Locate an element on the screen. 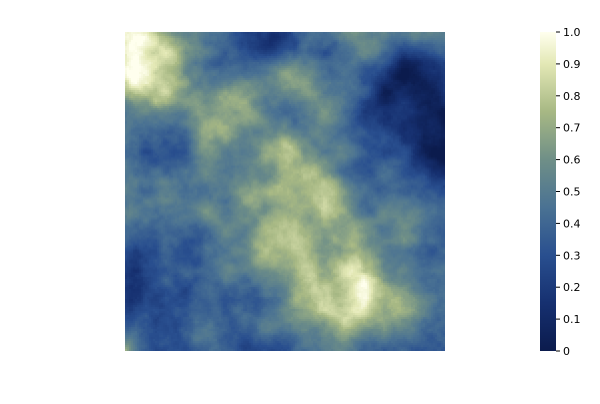 This screenshot has width=600, height=404. colorbar-tick-label: 0.1 is located at coordinates (572, 319).